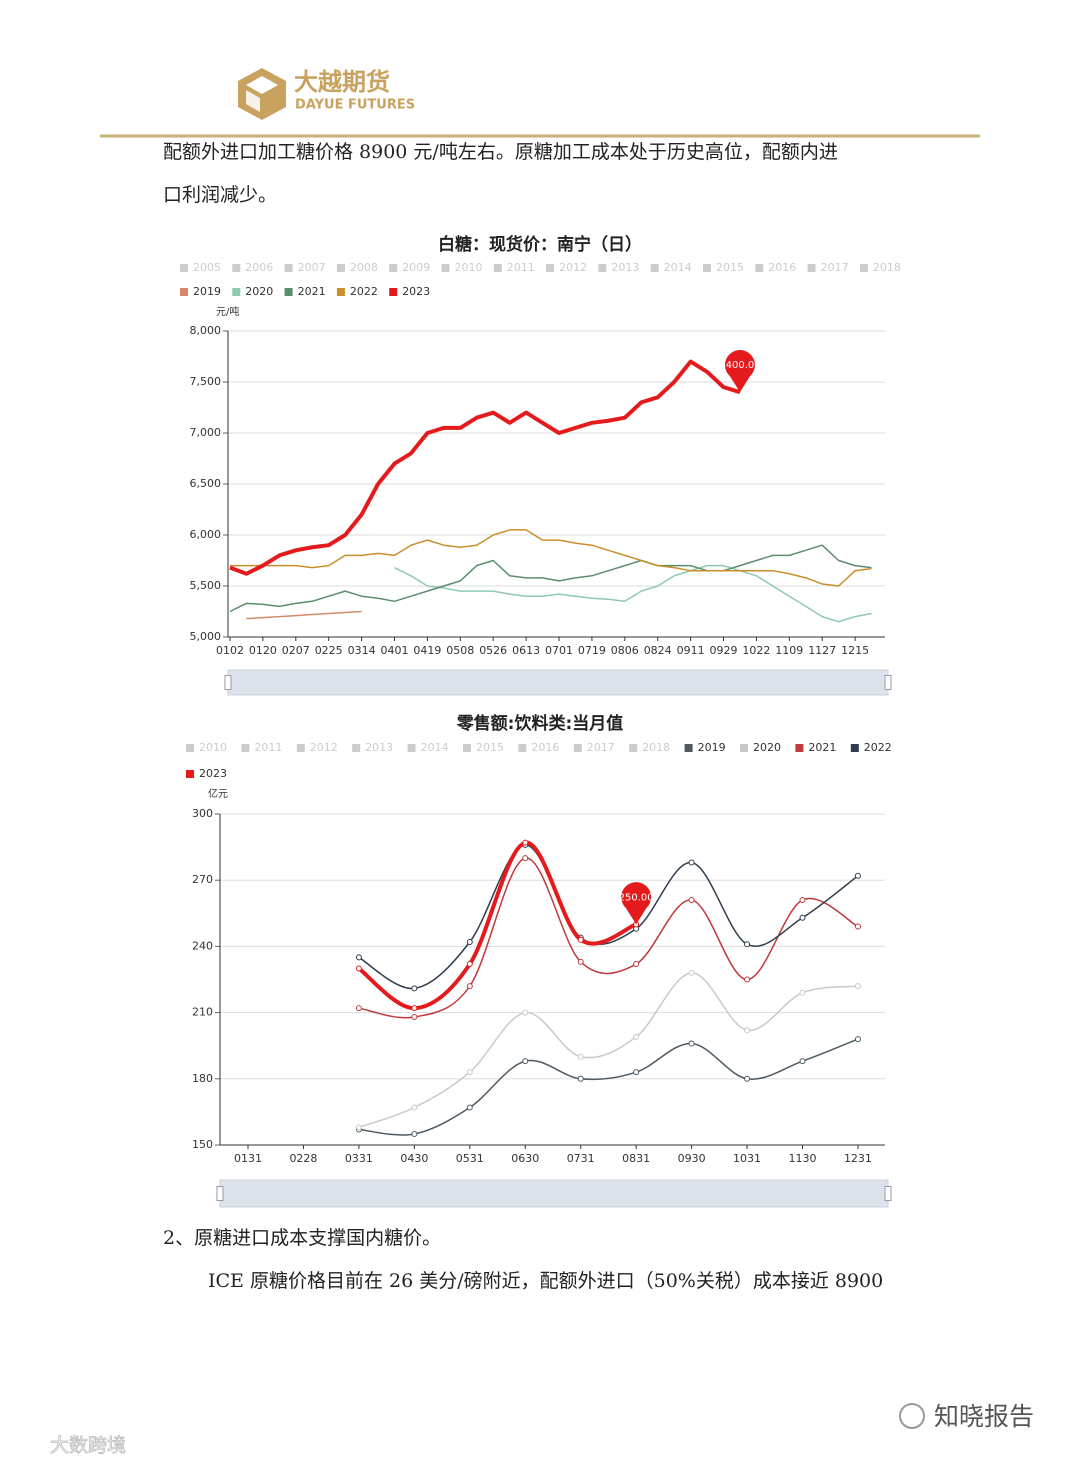 This screenshot has height=1466, width=1080. I want to click on x-tick-label: 1127, so click(822, 650).